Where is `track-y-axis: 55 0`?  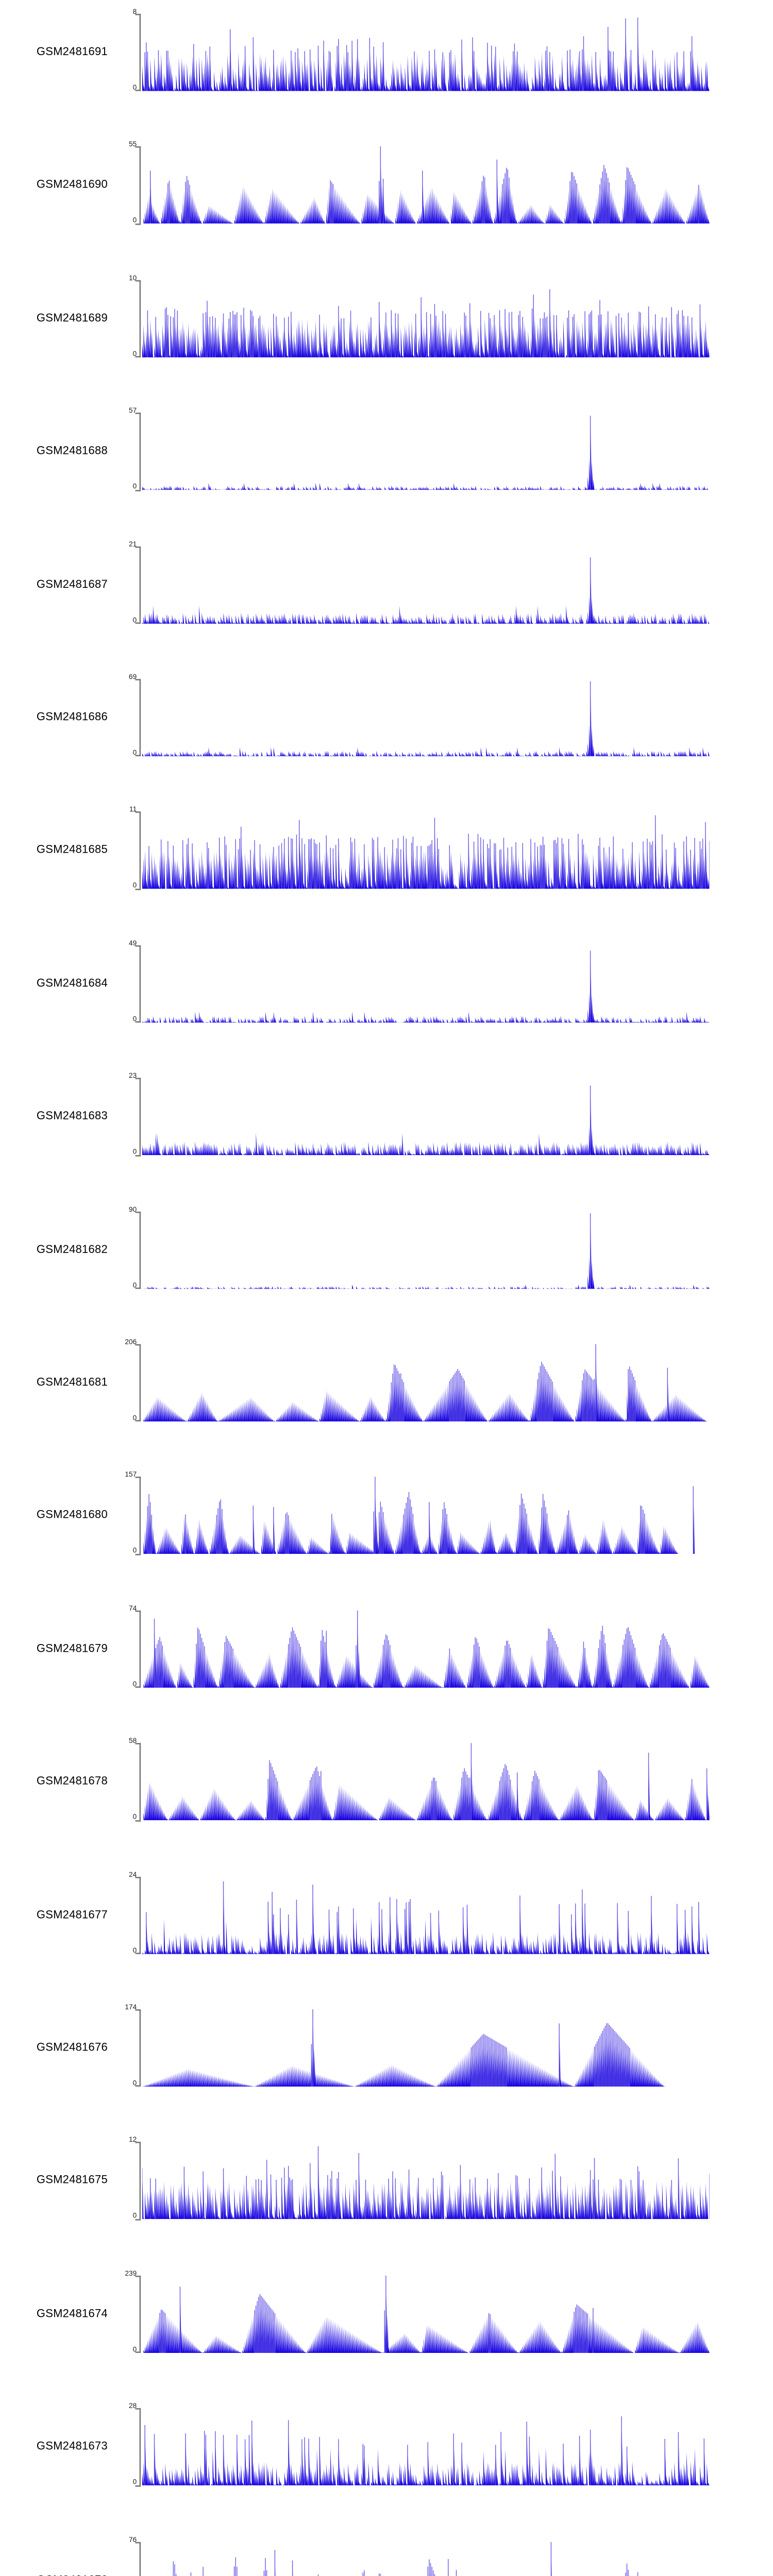 track-y-axis: 55 0 is located at coordinates (127, 184).